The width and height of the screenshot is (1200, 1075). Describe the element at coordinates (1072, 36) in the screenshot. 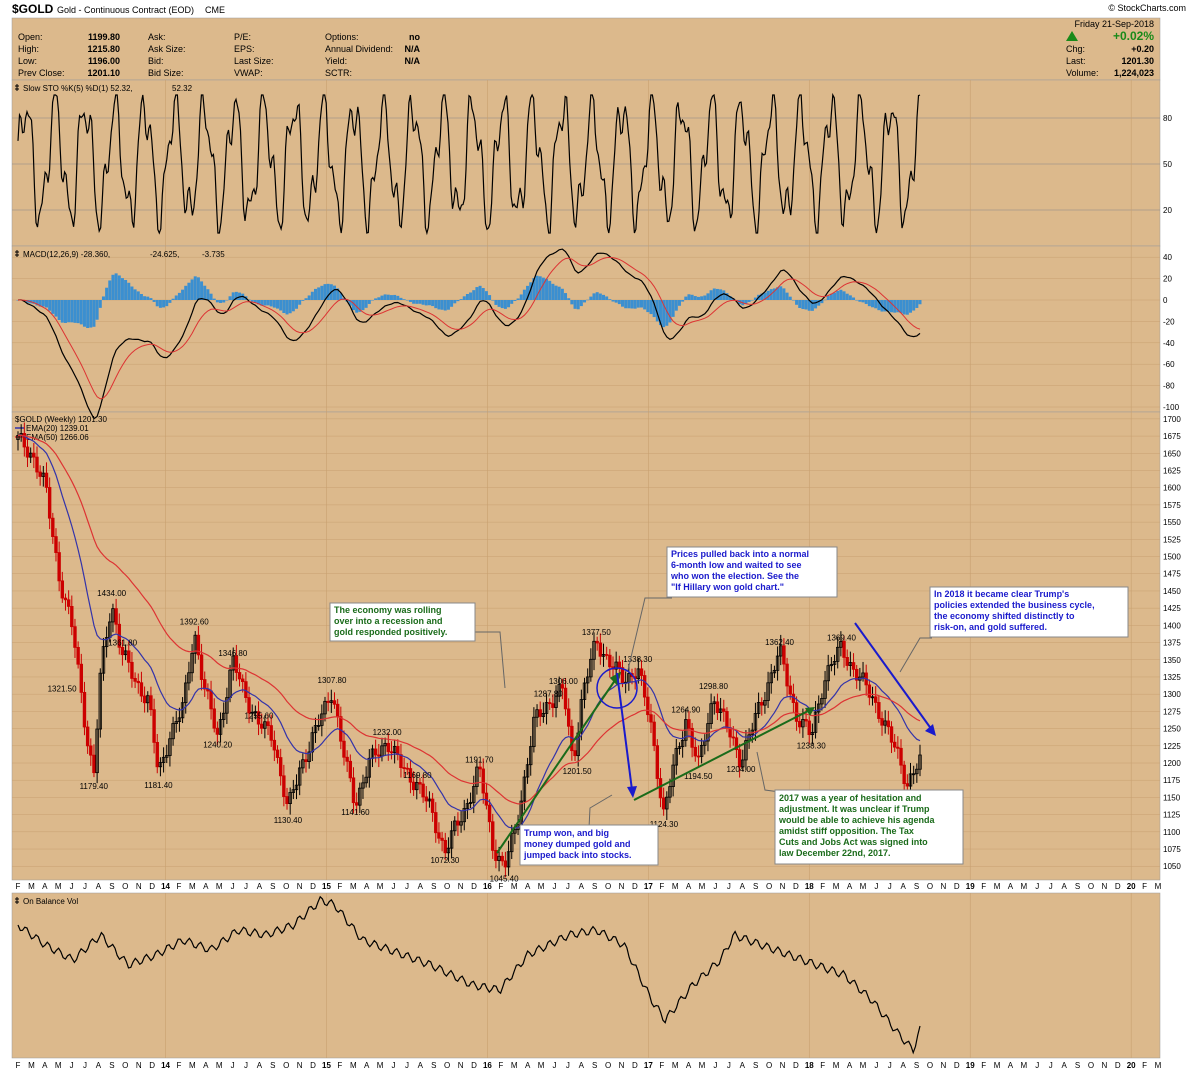

I see `up-arrow-icon` at that location.